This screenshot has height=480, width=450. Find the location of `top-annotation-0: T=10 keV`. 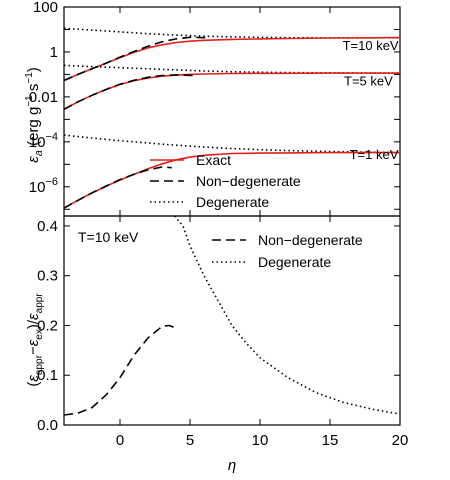

top-annotation-0: T=10 keV is located at coordinates (371, 45).